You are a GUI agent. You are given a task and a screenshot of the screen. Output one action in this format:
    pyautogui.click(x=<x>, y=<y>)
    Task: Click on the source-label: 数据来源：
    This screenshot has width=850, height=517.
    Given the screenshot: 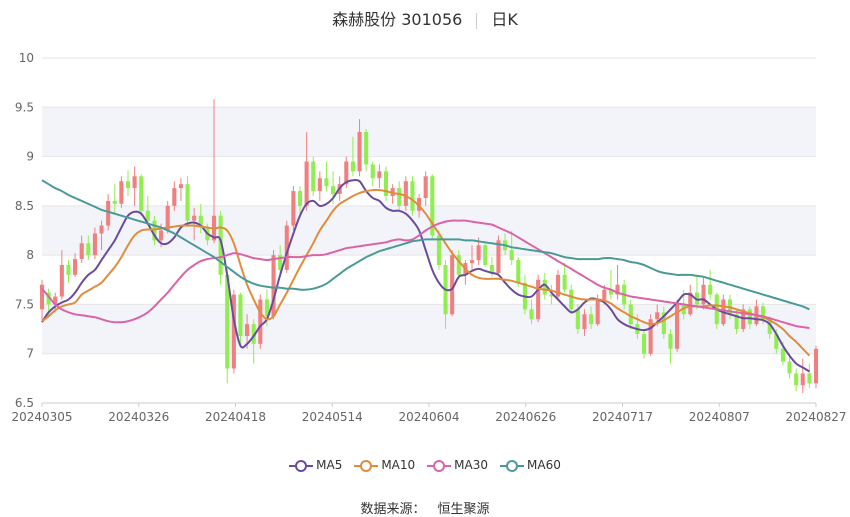 What is the action you would take?
    pyautogui.click(x=393, y=509)
    